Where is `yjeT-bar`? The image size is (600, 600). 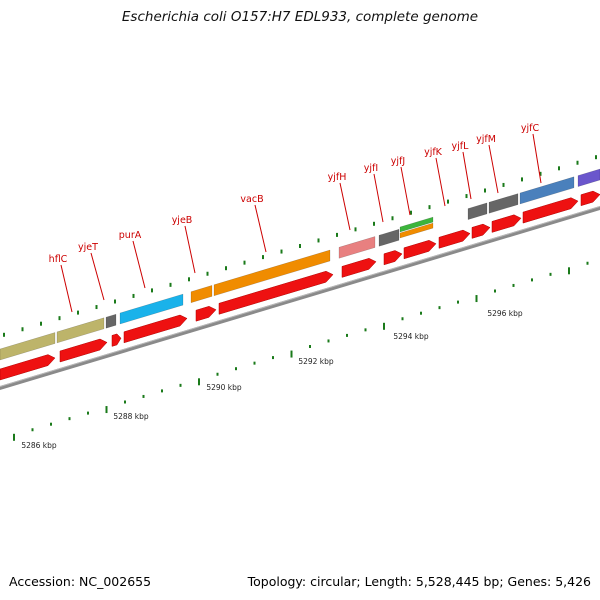 yjeT-bar is located at coordinates (111, 321).